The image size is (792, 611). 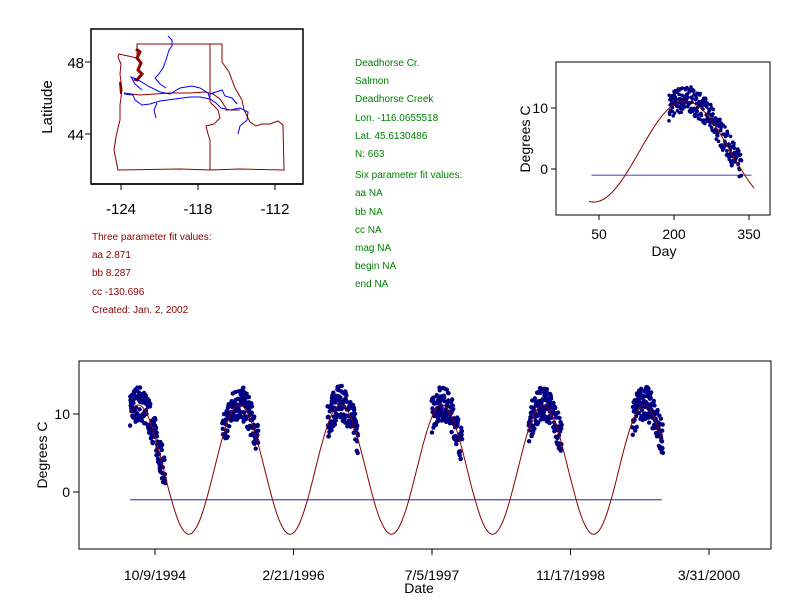 I want to click on three-param-cc: cc -130.696, so click(x=118, y=292).